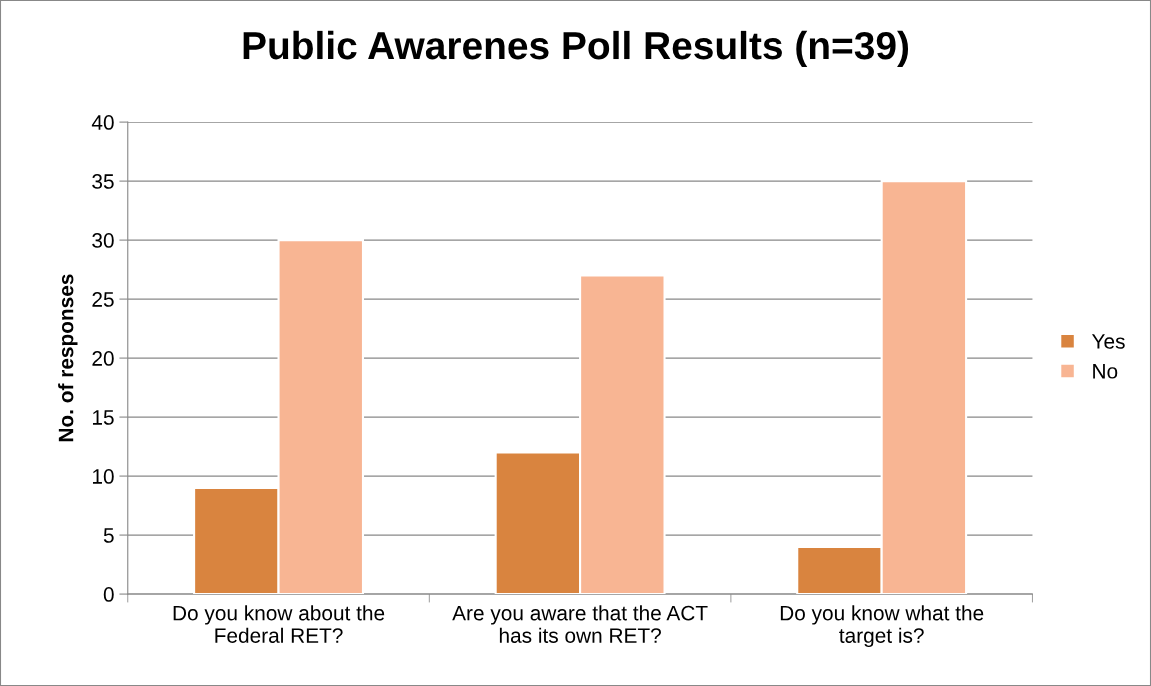  What do you see at coordinates (103, 299) in the screenshot?
I see `y-tick-label: 25` at bounding box center [103, 299].